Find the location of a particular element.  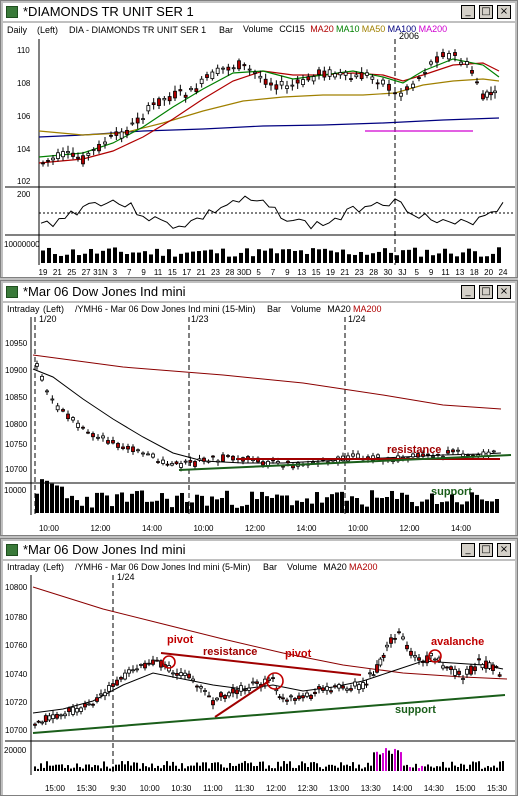

study-label: Volume is located at coordinates (306, 309).